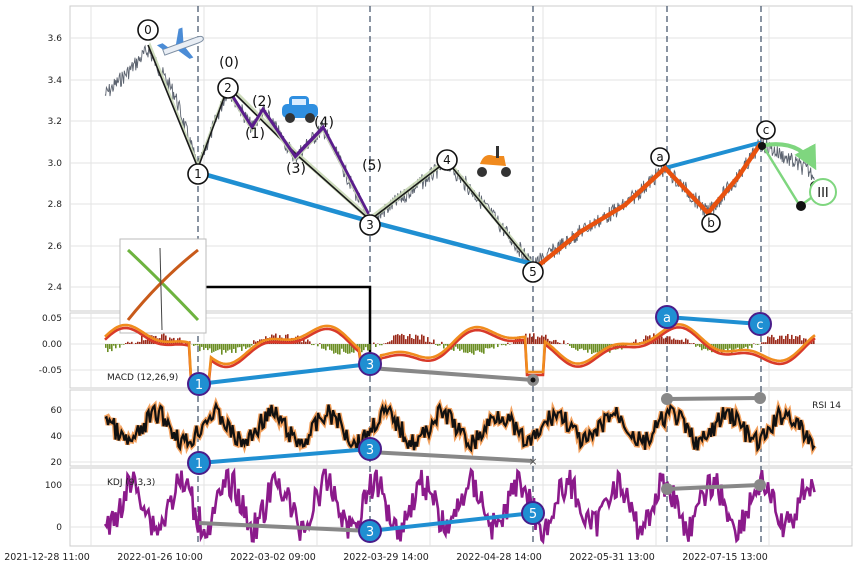 This screenshot has width=858, height=572. What do you see at coordinates (372, 166) in the screenshot?
I see `sub-wave-label: (5)` at bounding box center [372, 166].